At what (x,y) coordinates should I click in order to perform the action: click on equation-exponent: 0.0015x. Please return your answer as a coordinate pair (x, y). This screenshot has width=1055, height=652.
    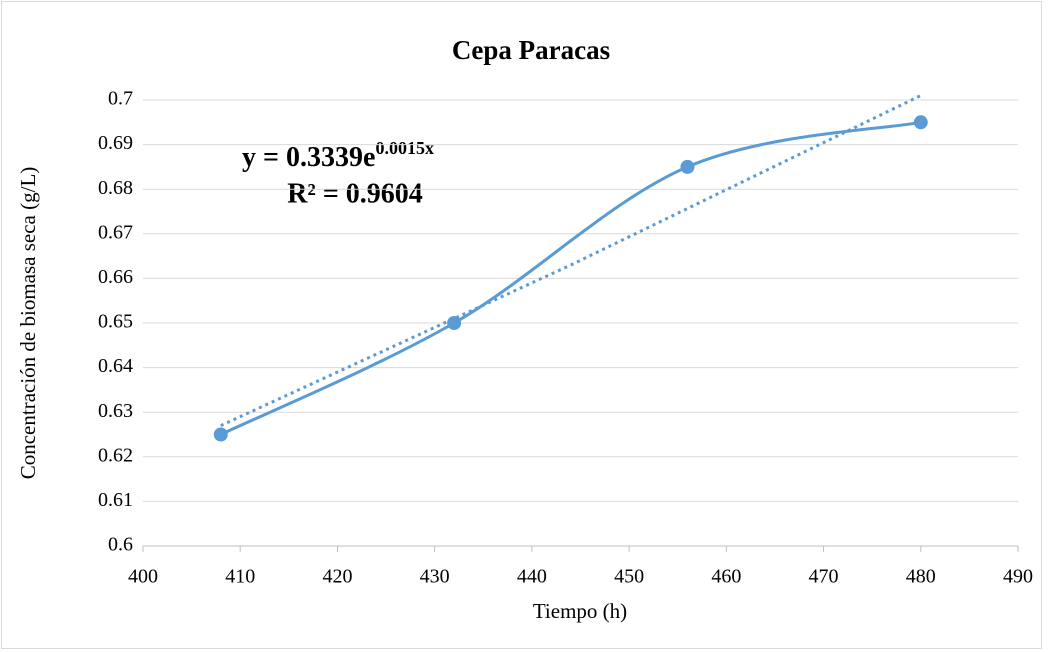
    Looking at the image, I should click on (404, 148).